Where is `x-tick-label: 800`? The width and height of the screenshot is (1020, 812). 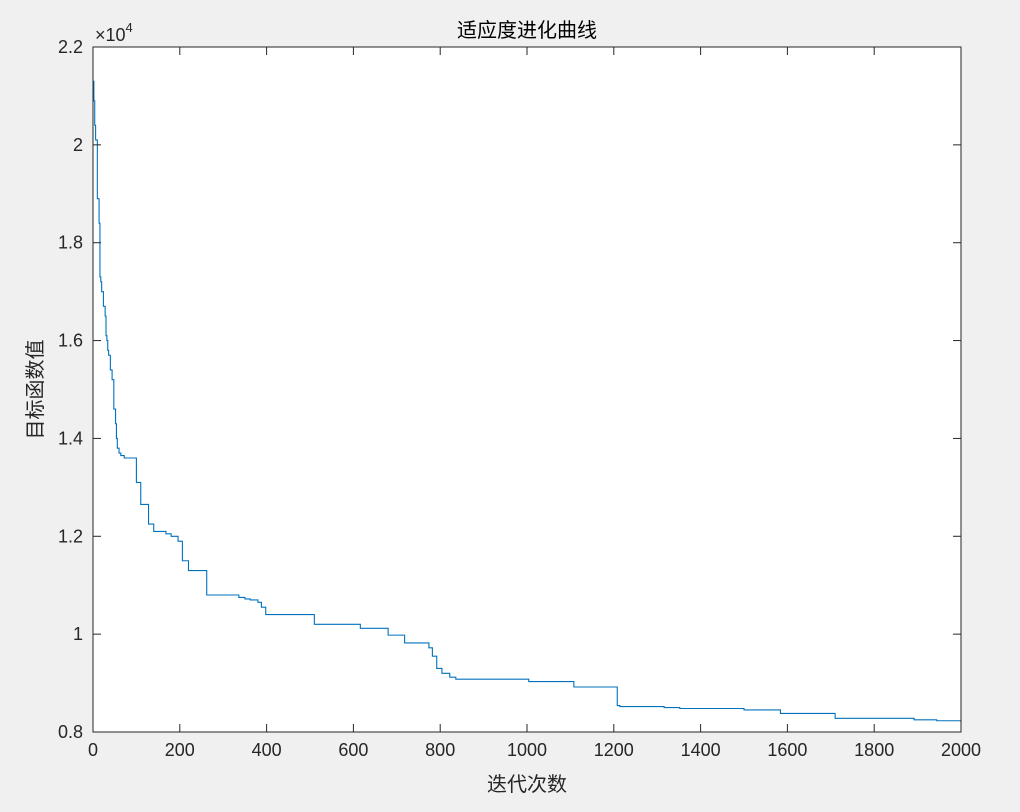
x-tick-label: 800 is located at coordinates (440, 750).